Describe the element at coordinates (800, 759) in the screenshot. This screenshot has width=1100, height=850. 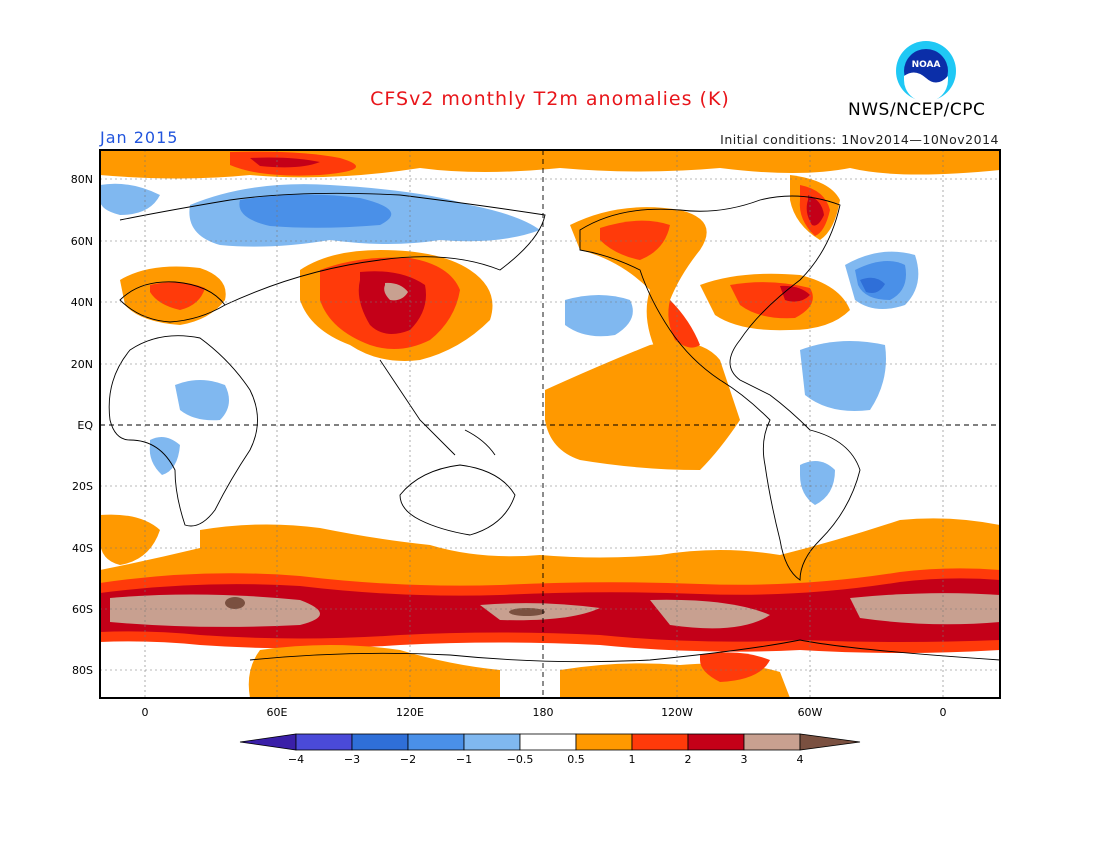
I see `legend-label: 4` at that location.